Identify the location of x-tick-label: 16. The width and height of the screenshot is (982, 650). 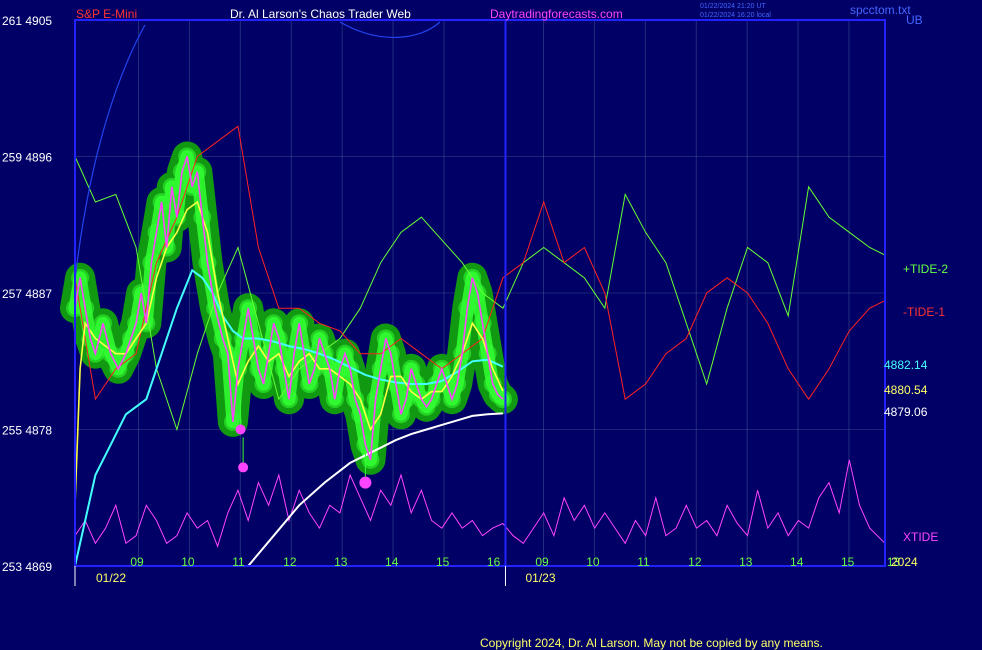
(494, 562).